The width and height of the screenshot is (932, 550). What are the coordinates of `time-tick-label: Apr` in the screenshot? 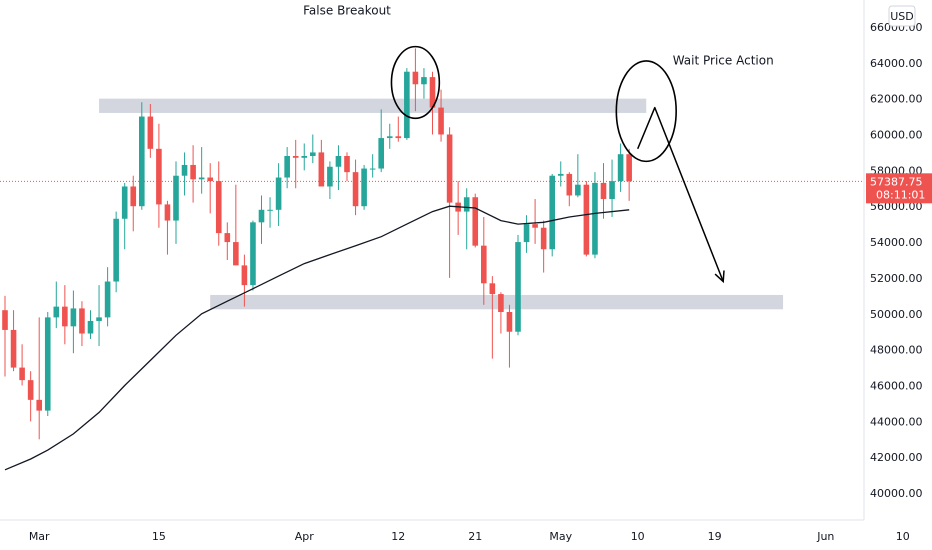 It's located at (305, 536).